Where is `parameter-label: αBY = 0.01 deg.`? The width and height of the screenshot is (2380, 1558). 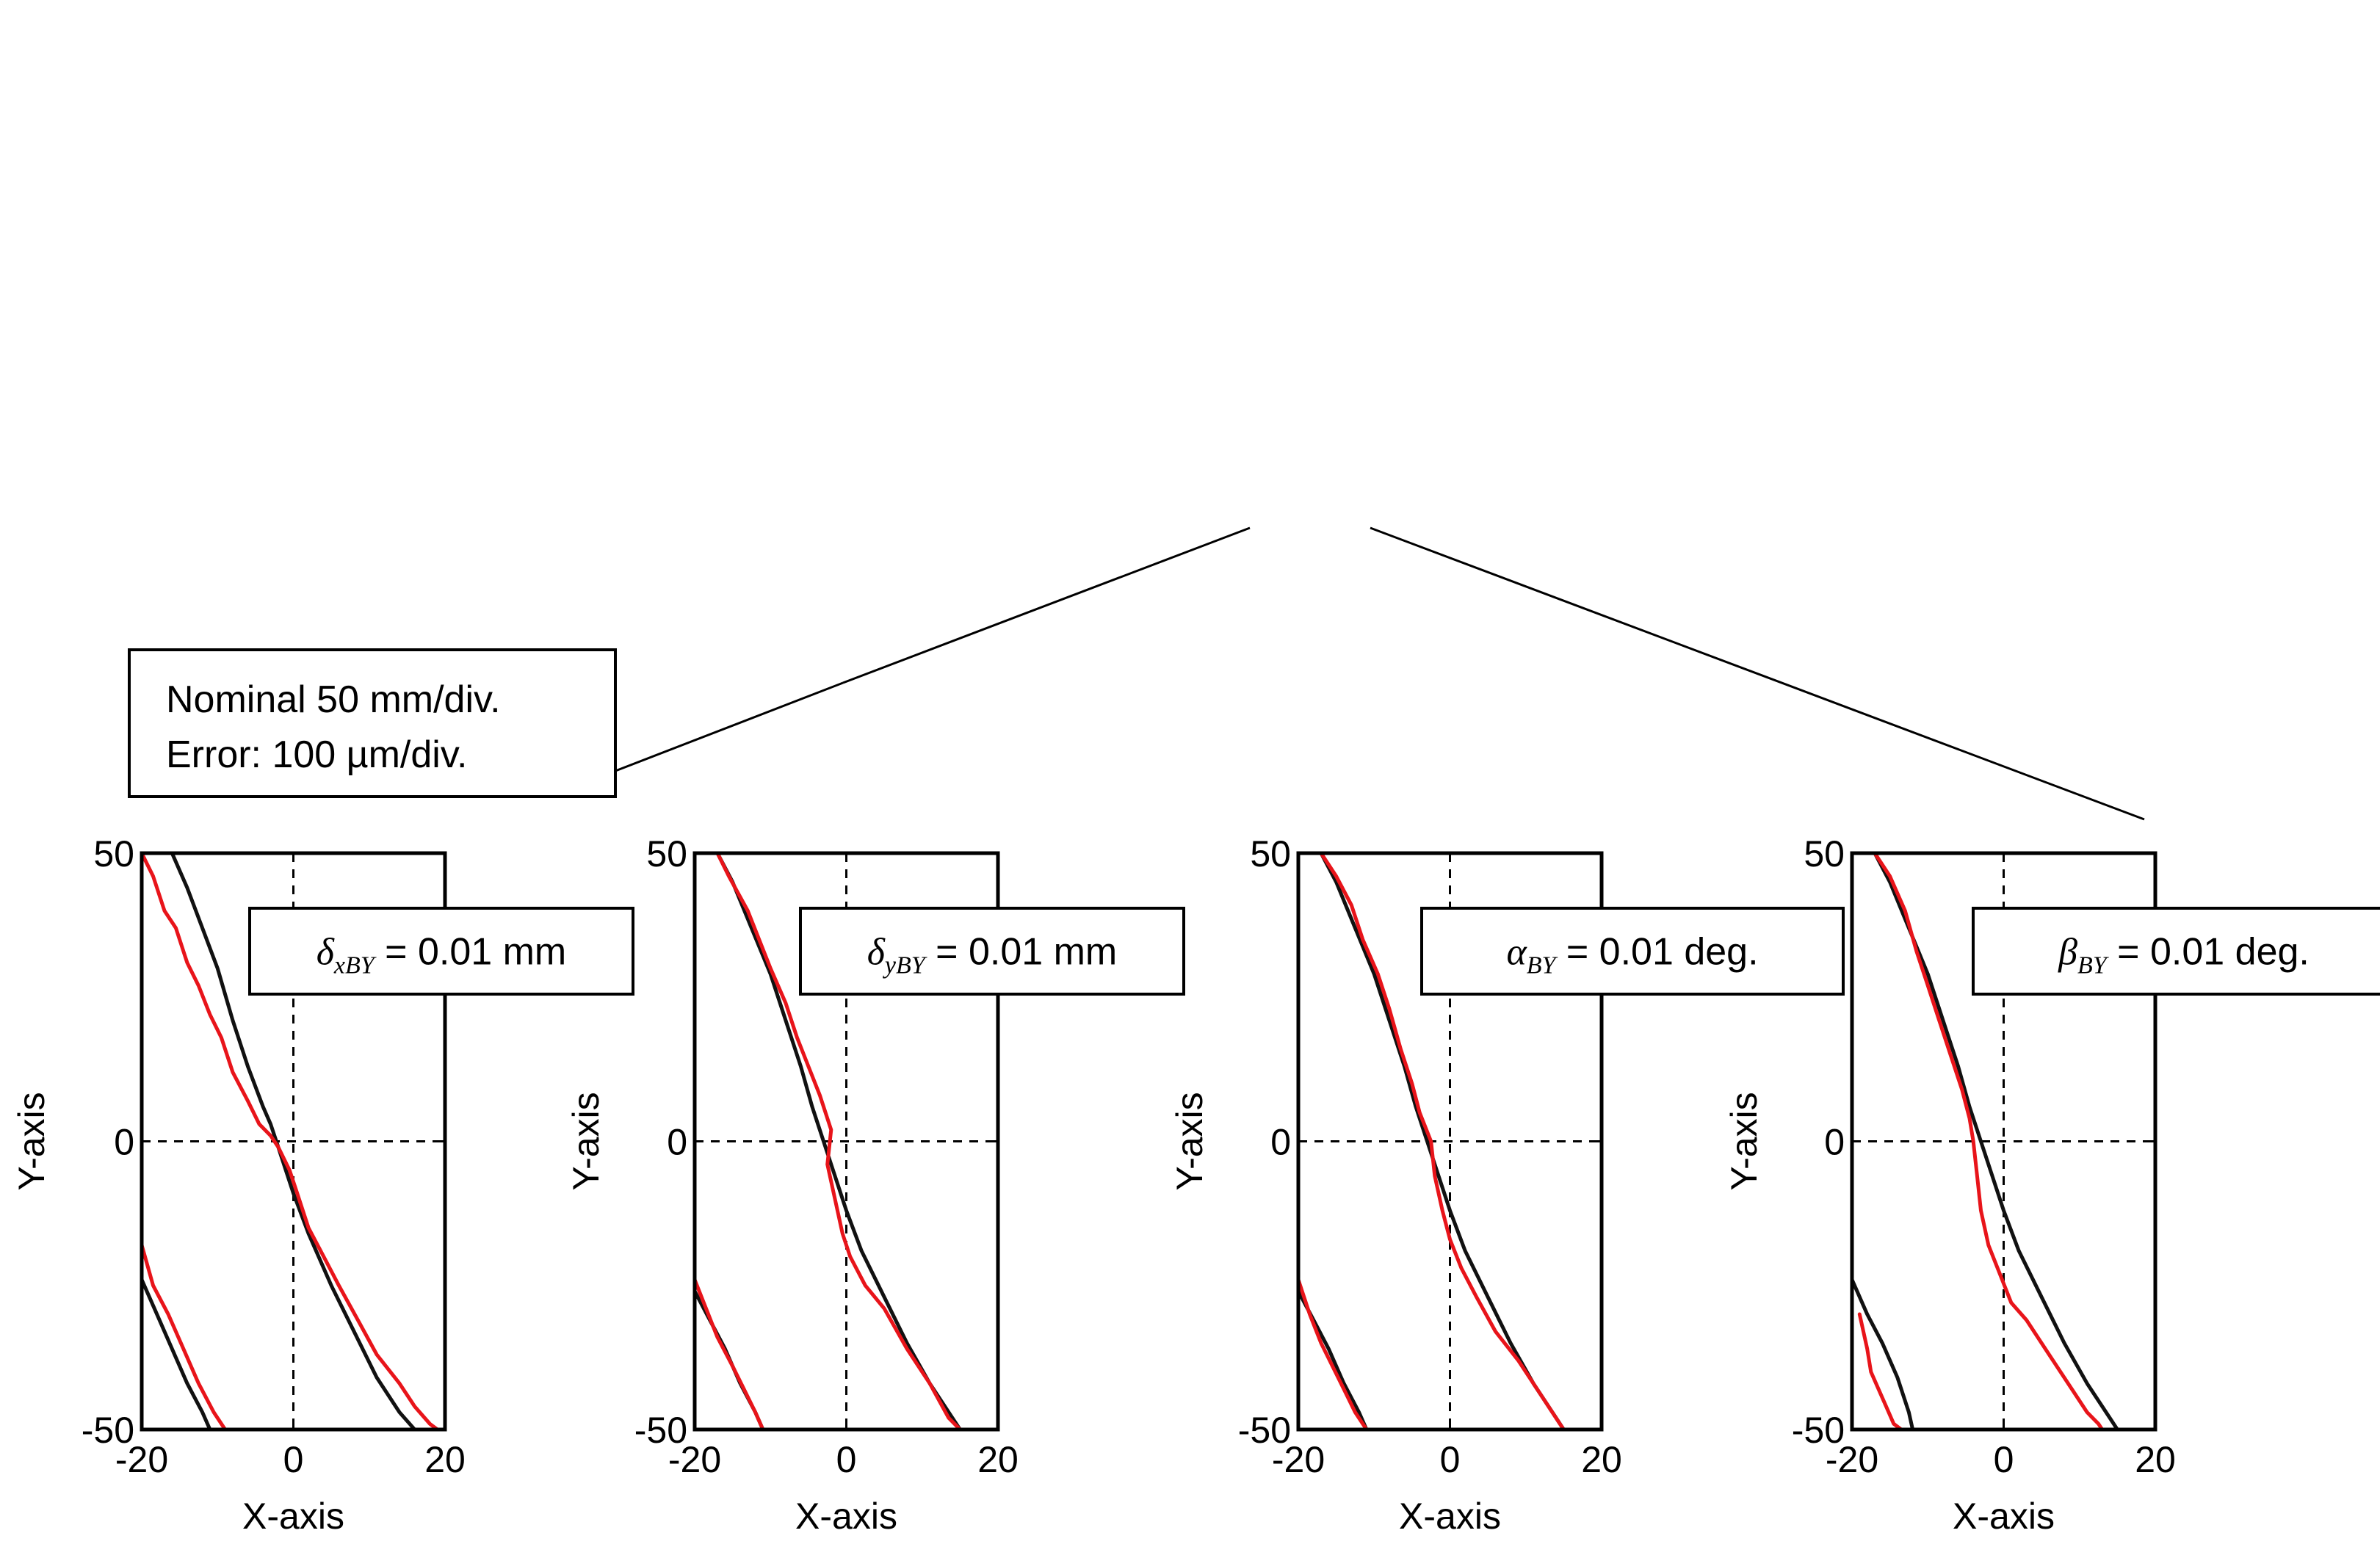
parameter-label: αBY = 0.01 deg. is located at coordinates (1632, 955).